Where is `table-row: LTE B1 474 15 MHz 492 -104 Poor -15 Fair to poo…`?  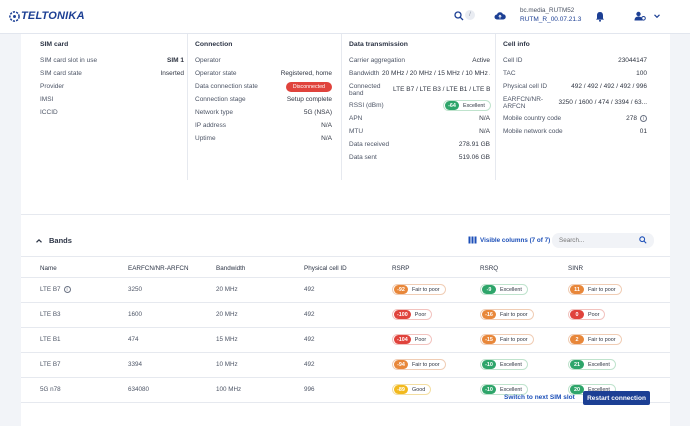
table-row: LTE B1 474 15 MHz 492 -104 Poor -15 Fair to poo… is located at coordinates (345, 340).